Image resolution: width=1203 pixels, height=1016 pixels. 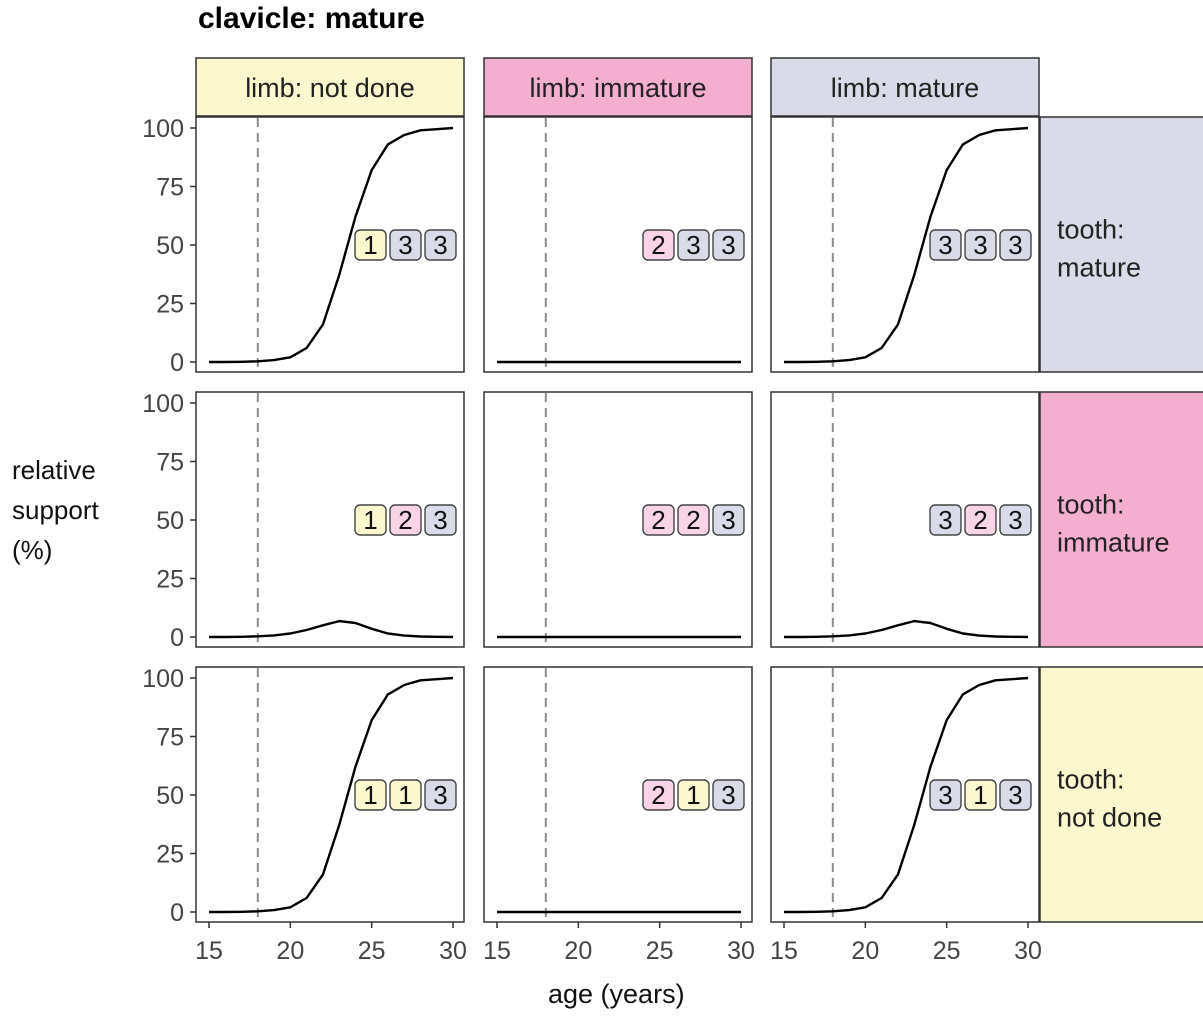 I want to click on x-axis-label: age (years), so click(x=616, y=994).